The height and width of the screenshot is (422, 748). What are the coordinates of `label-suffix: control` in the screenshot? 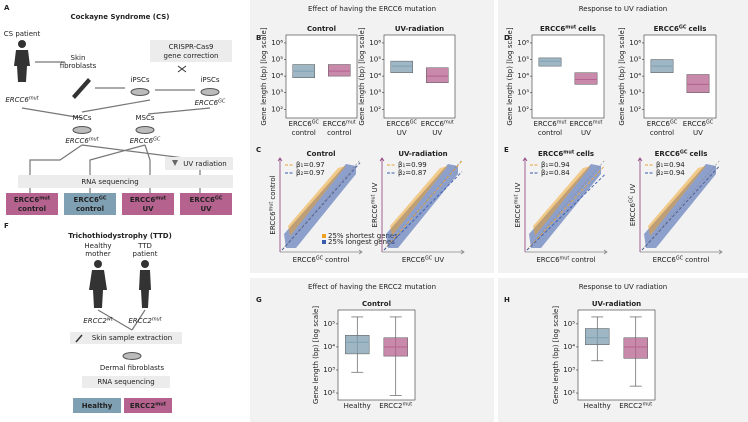 It's located at (697, 260).